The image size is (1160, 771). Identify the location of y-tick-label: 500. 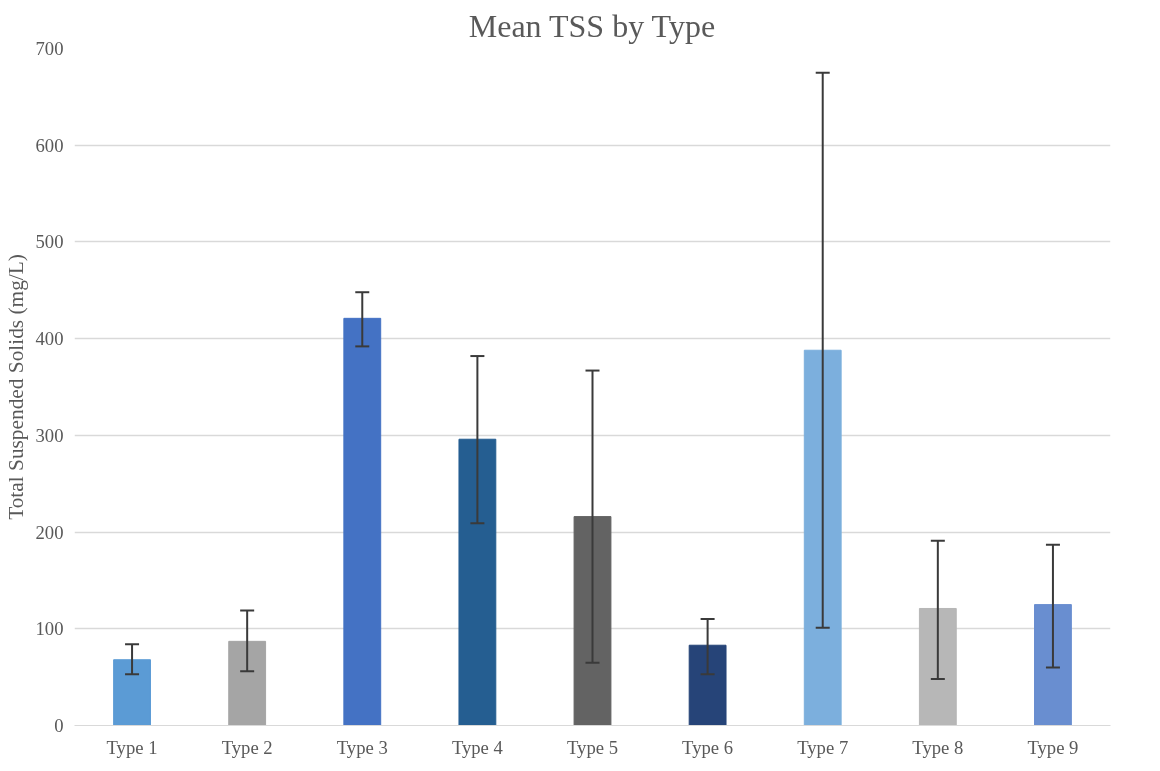
(49, 242).